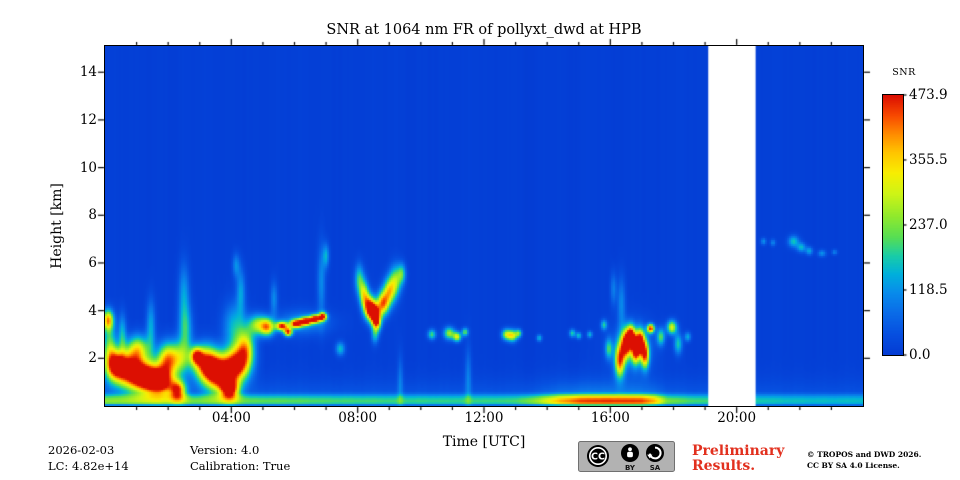 This screenshot has height=480, width=960. What do you see at coordinates (358, 418) in the screenshot?
I see `x-tick-label: 08:00` at bounding box center [358, 418].